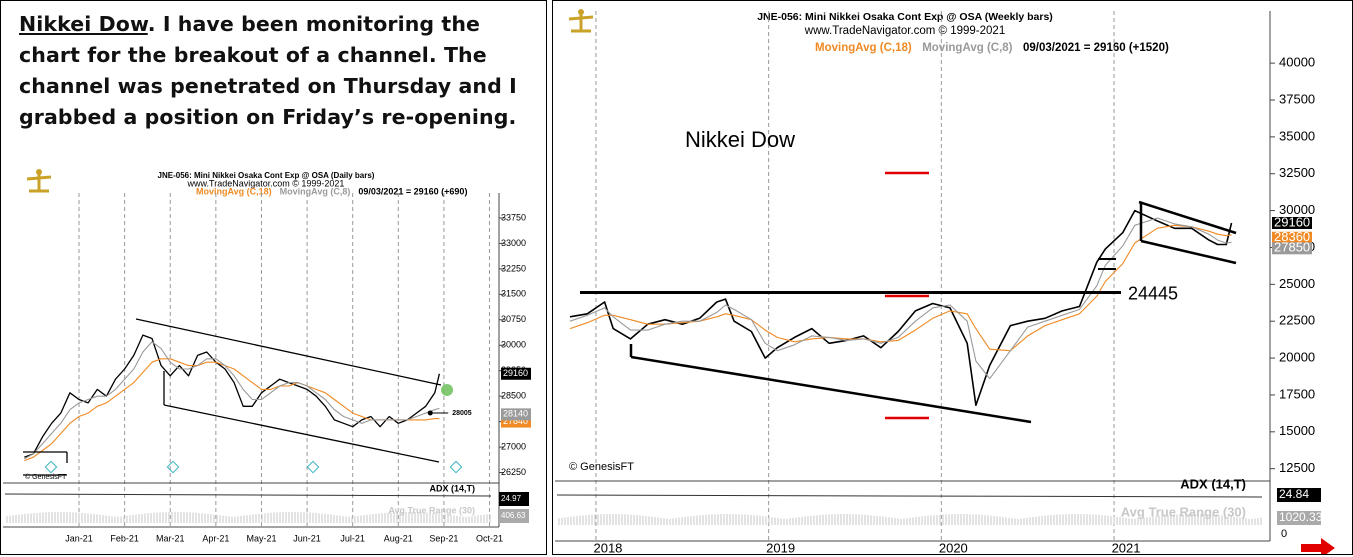  What do you see at coordinates (1297, 98) in the screenshot?
I see `y-tick-label: 37500` at bounding box center [1297, 98].